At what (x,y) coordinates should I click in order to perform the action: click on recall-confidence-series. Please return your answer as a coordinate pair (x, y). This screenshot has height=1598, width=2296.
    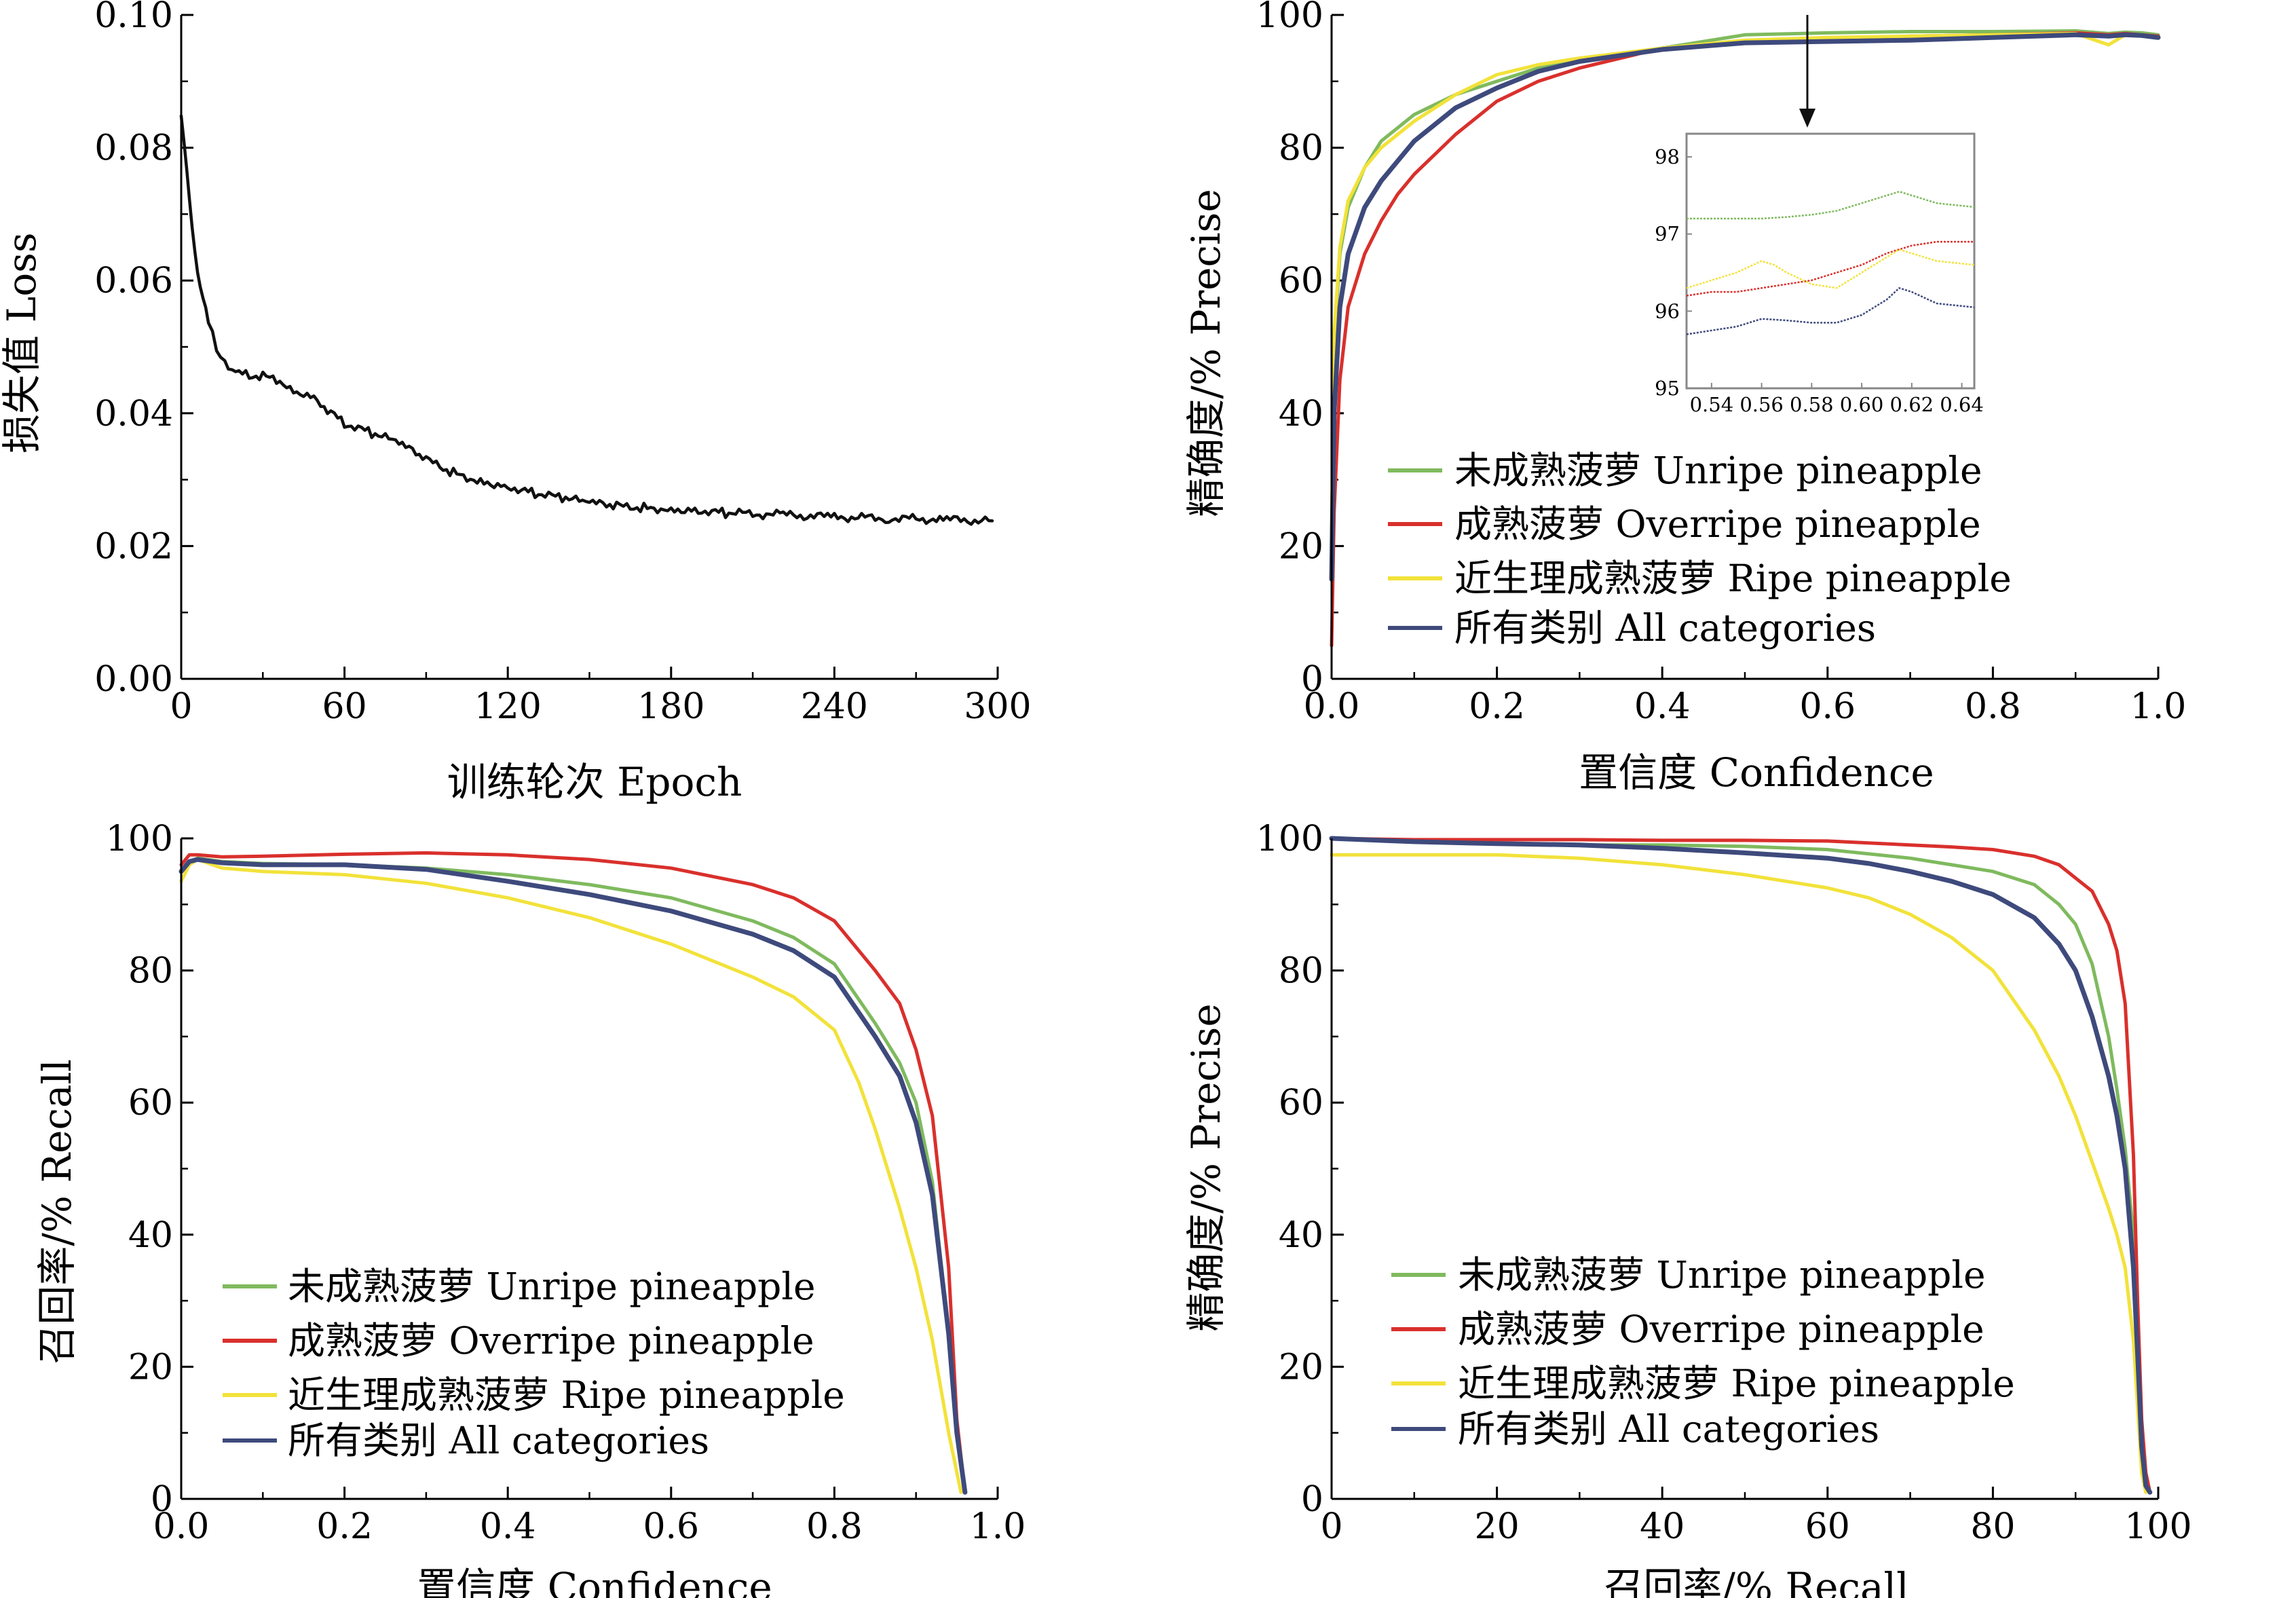
    Looking at the image, I should click on (573, 1173).